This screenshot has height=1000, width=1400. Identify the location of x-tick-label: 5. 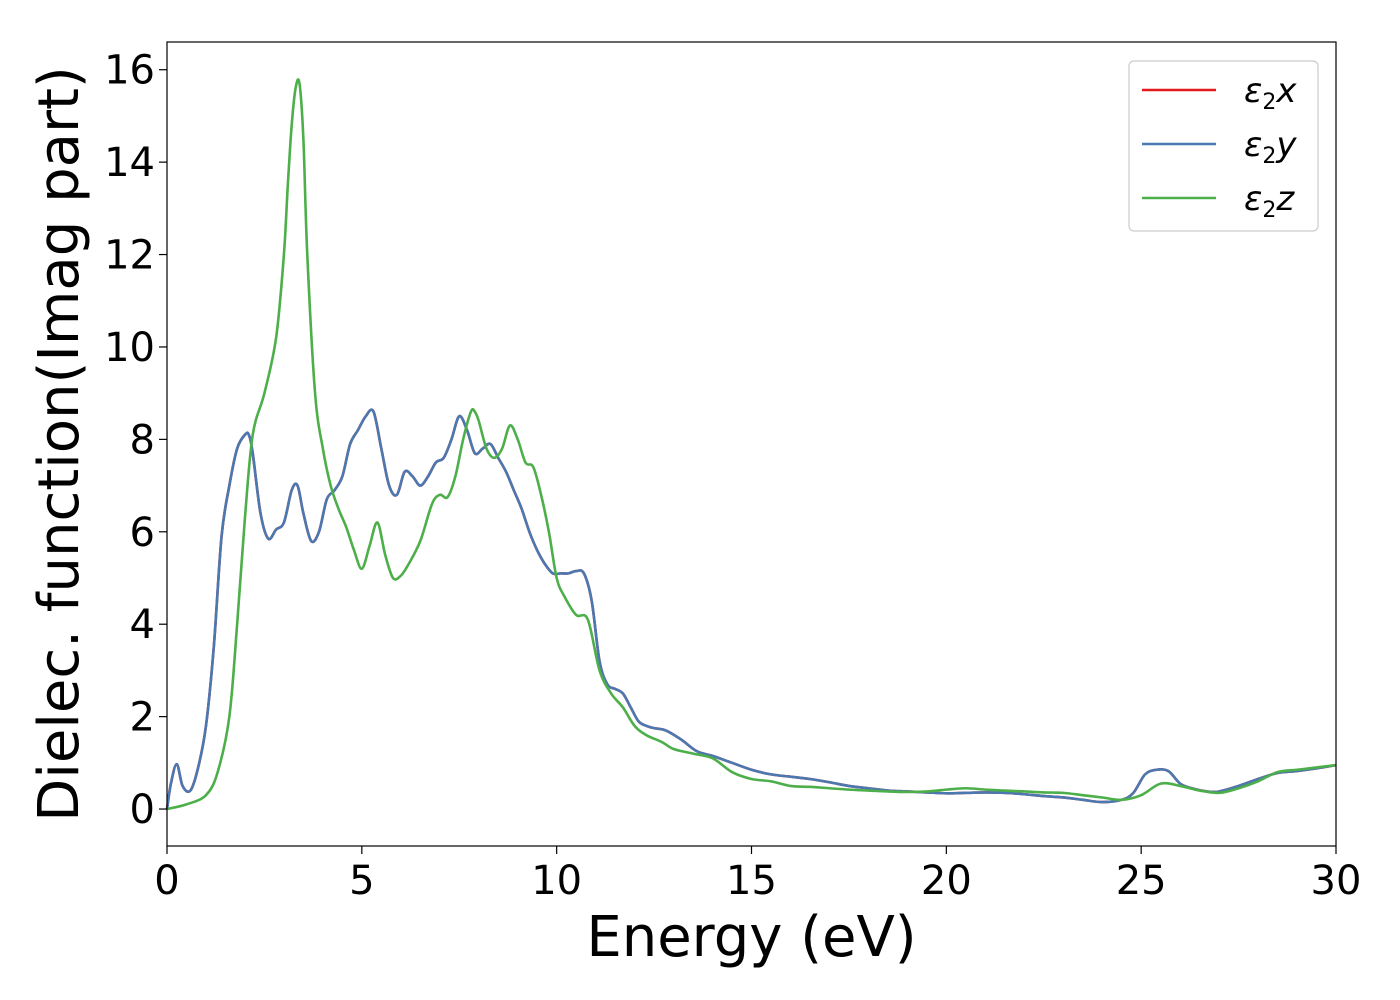
(361, 881).